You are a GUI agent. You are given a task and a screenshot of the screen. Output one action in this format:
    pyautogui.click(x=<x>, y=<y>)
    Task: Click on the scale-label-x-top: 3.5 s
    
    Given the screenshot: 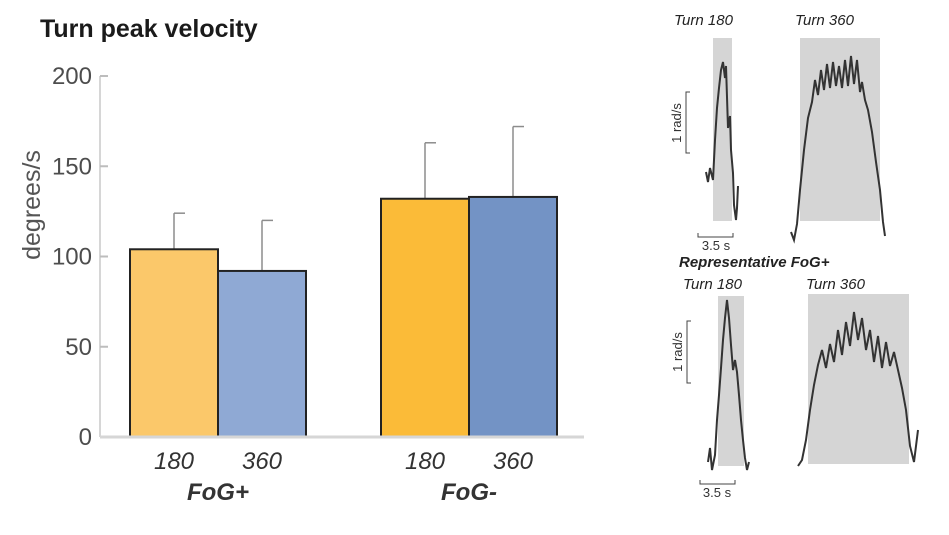 What is the action you would take?
    pyautogui.click(x=716, y=245)
    